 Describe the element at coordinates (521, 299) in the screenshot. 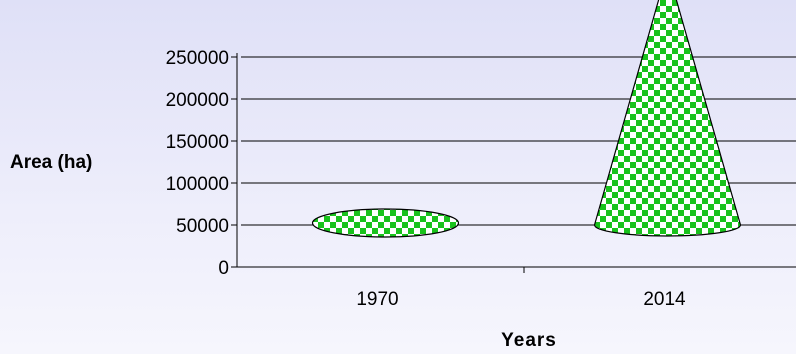

I see `x-tick-labels: 1970 2014` at that location.